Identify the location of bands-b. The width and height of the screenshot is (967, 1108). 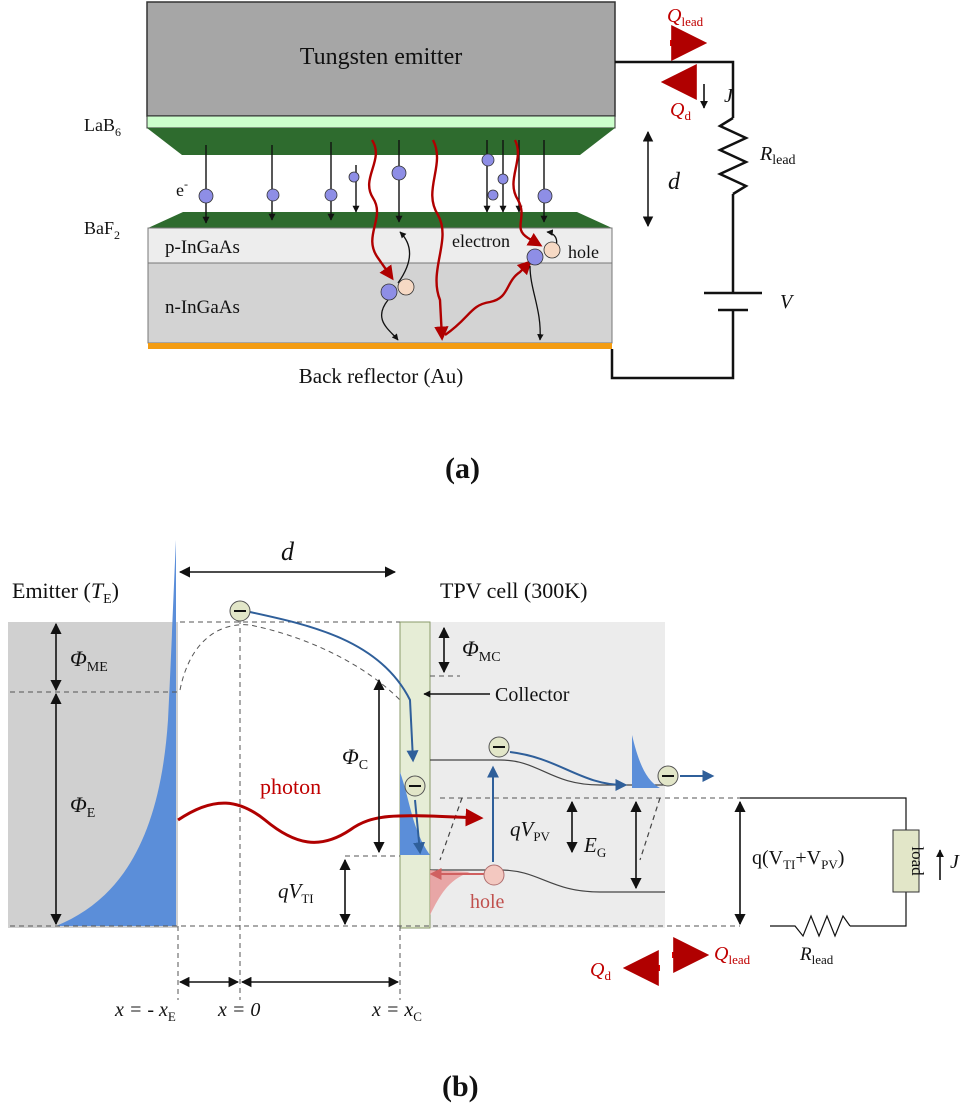
(547, 826).